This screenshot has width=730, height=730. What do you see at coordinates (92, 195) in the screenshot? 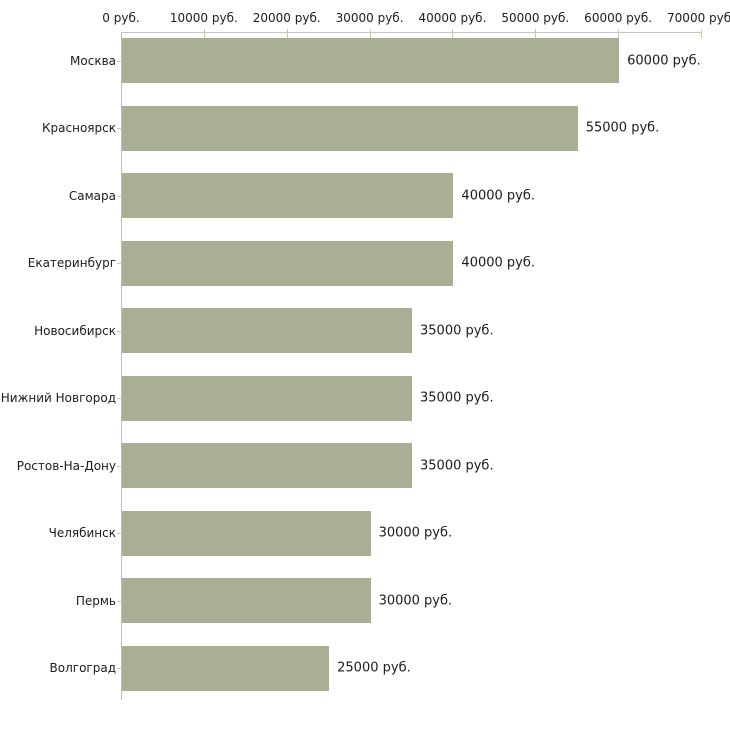
I see `category-label: Самара` at bounding box center [92, 195].